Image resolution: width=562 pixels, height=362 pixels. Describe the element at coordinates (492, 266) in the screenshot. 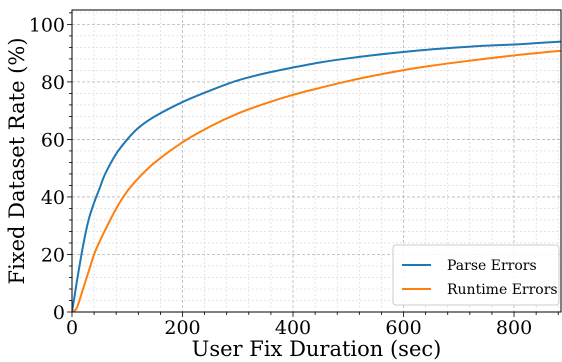

I see `legend-label-0: Parse Errors` at that location.